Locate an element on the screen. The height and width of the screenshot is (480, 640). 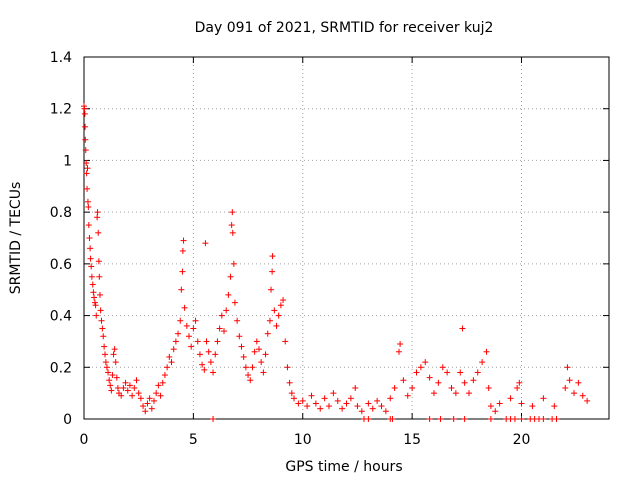
y-tick-label: 1 is located at coordinates (67, 161).